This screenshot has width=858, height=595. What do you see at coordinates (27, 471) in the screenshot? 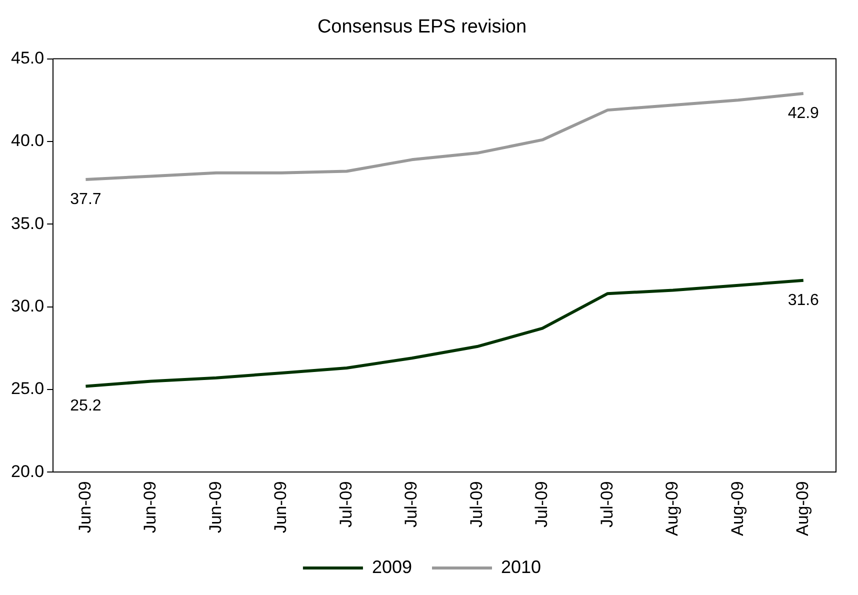
I see `y-tick-label: 20.0` at bounding box center [27, 471].